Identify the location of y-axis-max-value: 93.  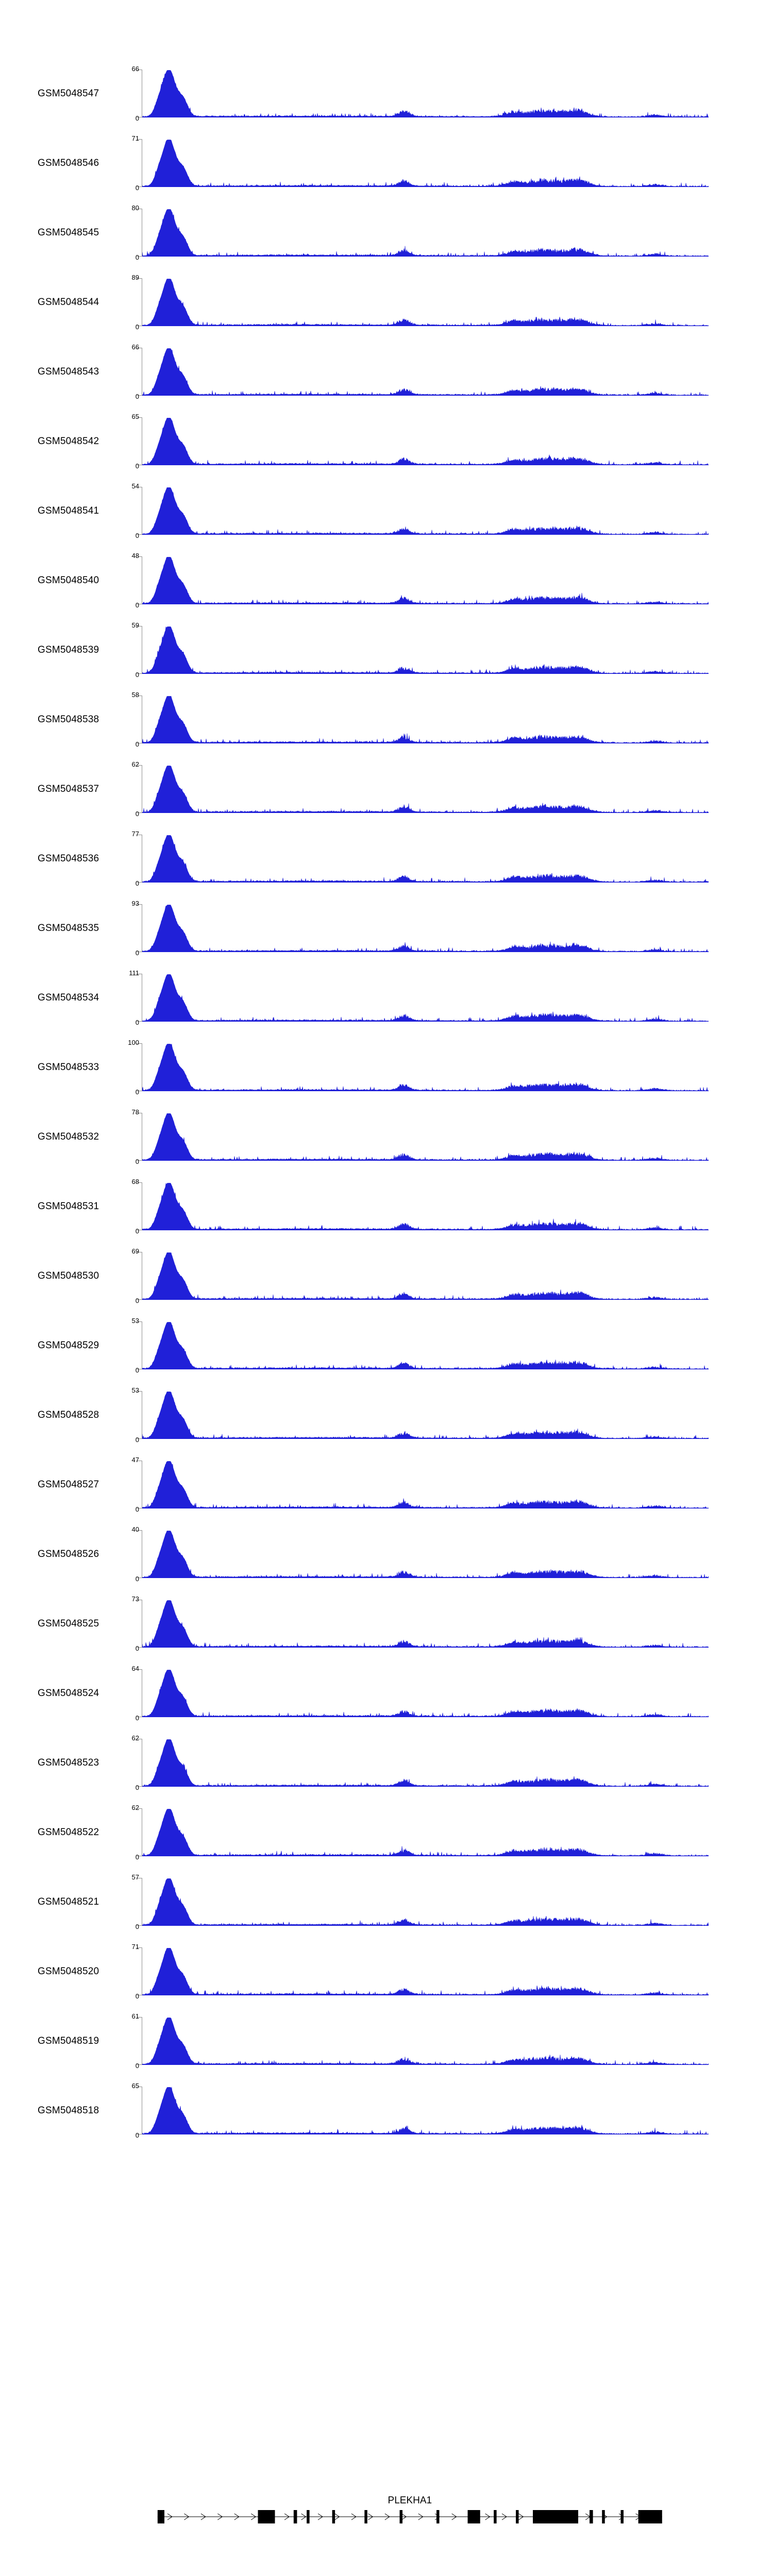
(135, 903).